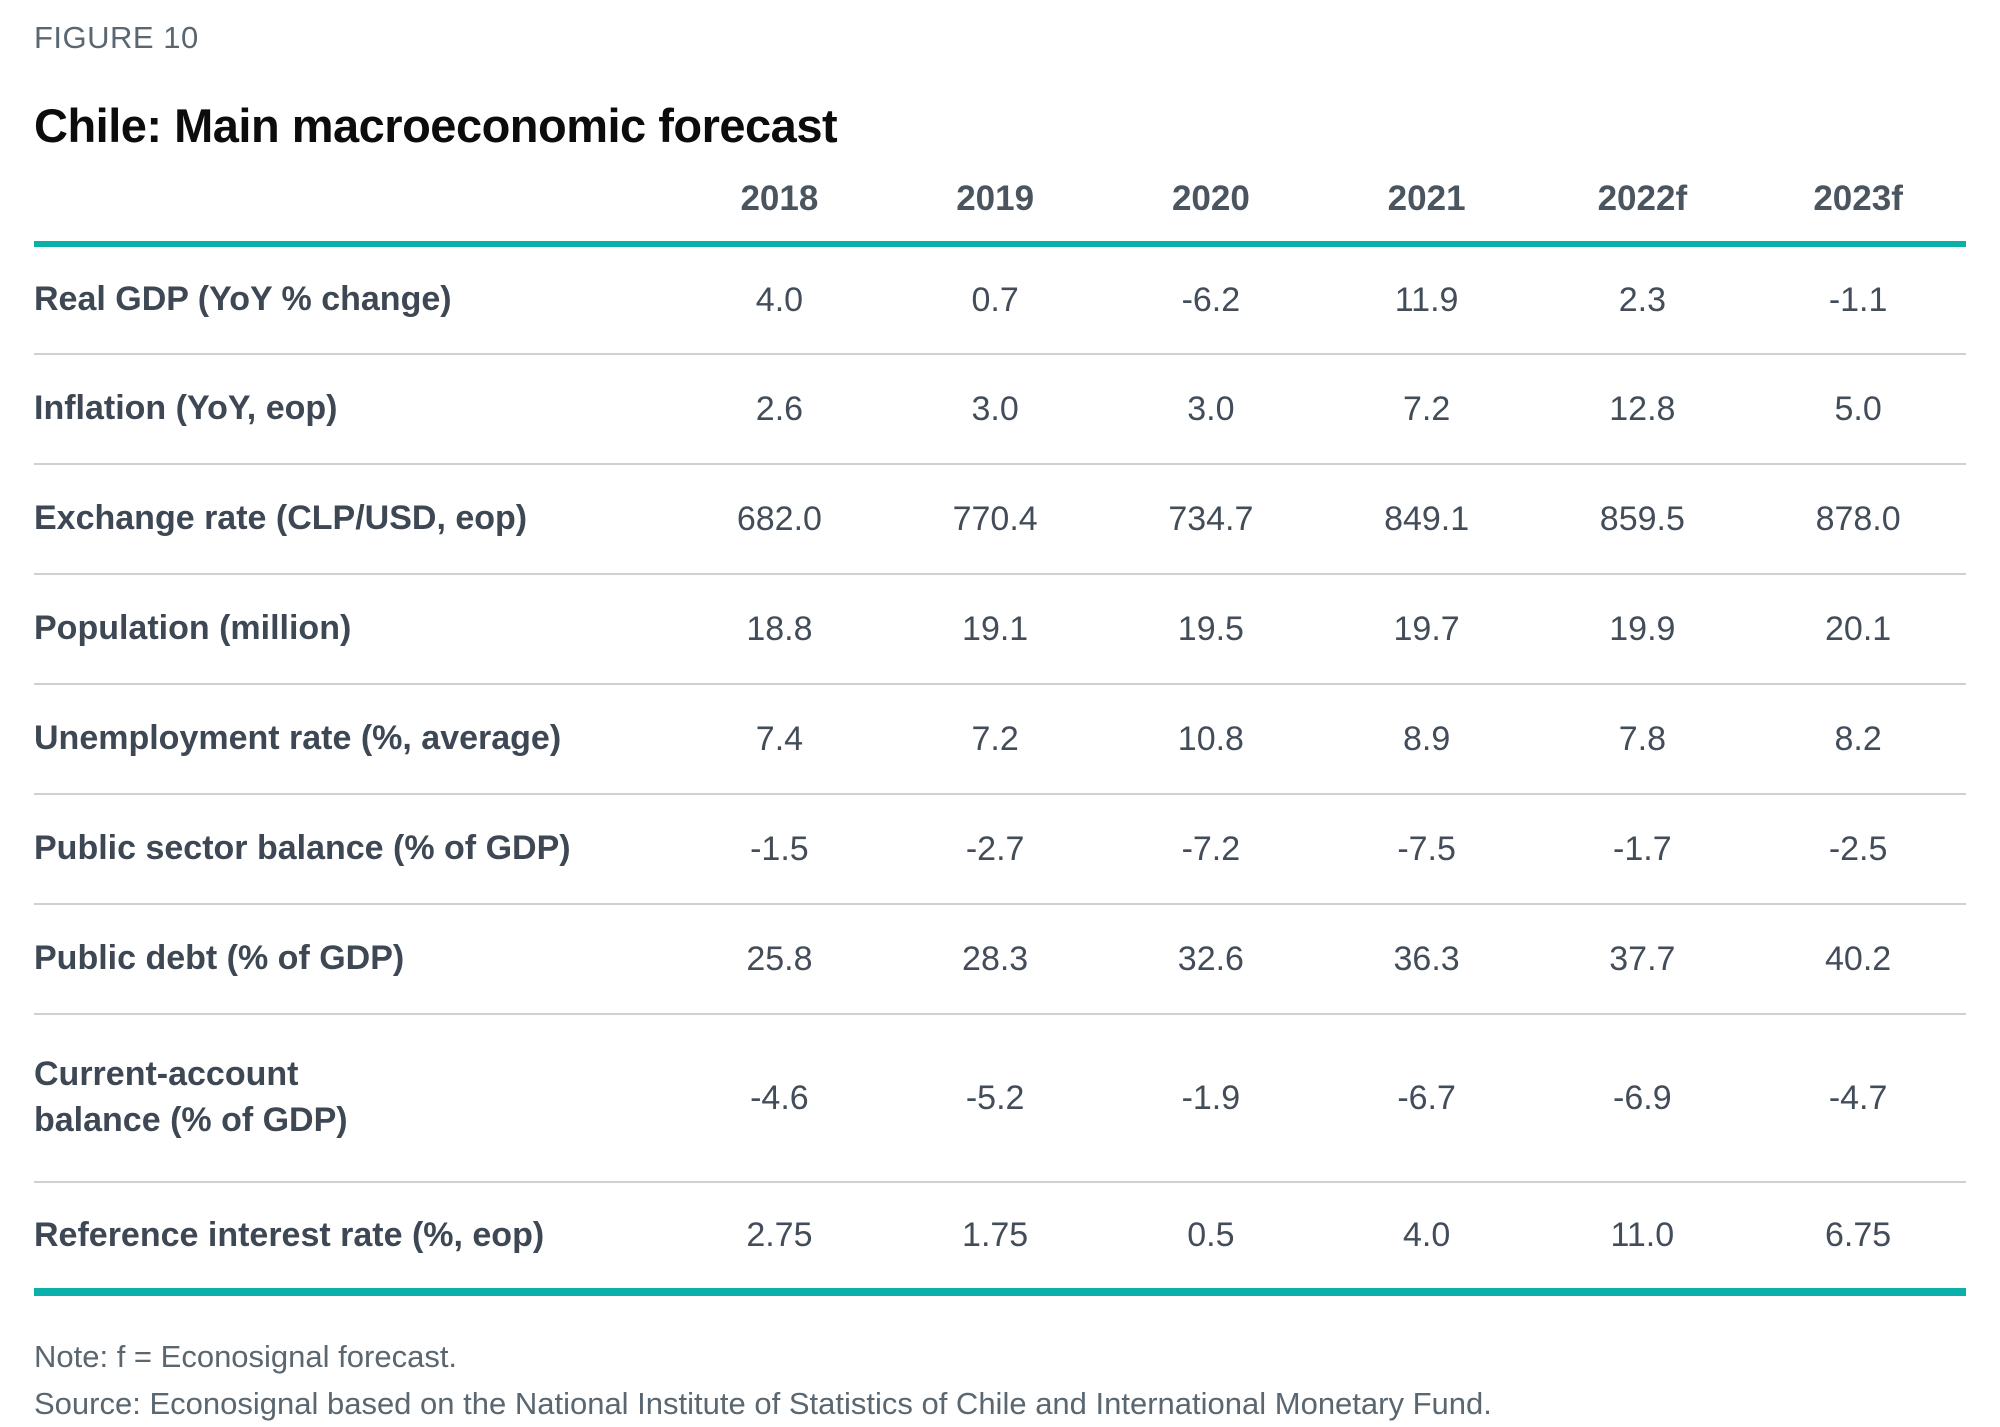 The width and height of the screenshot is (2000, 1427). I want to click on value-cell: 7.4, so click(780, 739).